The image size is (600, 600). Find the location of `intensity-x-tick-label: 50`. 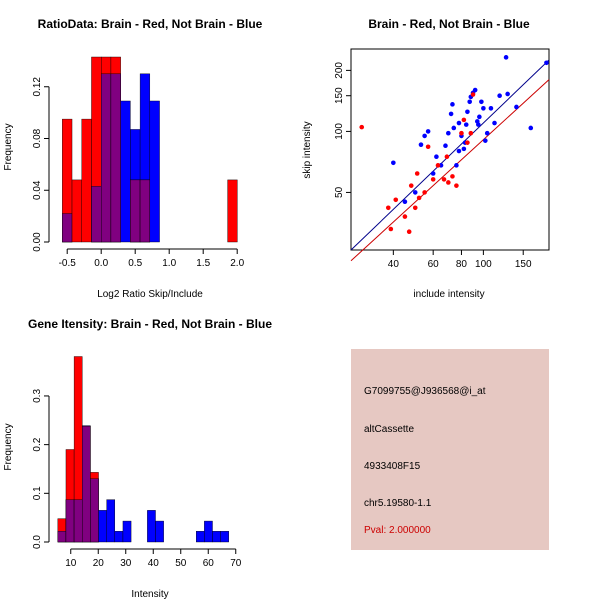

intensity-x-tick-label: 50 is located at coordinates (181, 563).